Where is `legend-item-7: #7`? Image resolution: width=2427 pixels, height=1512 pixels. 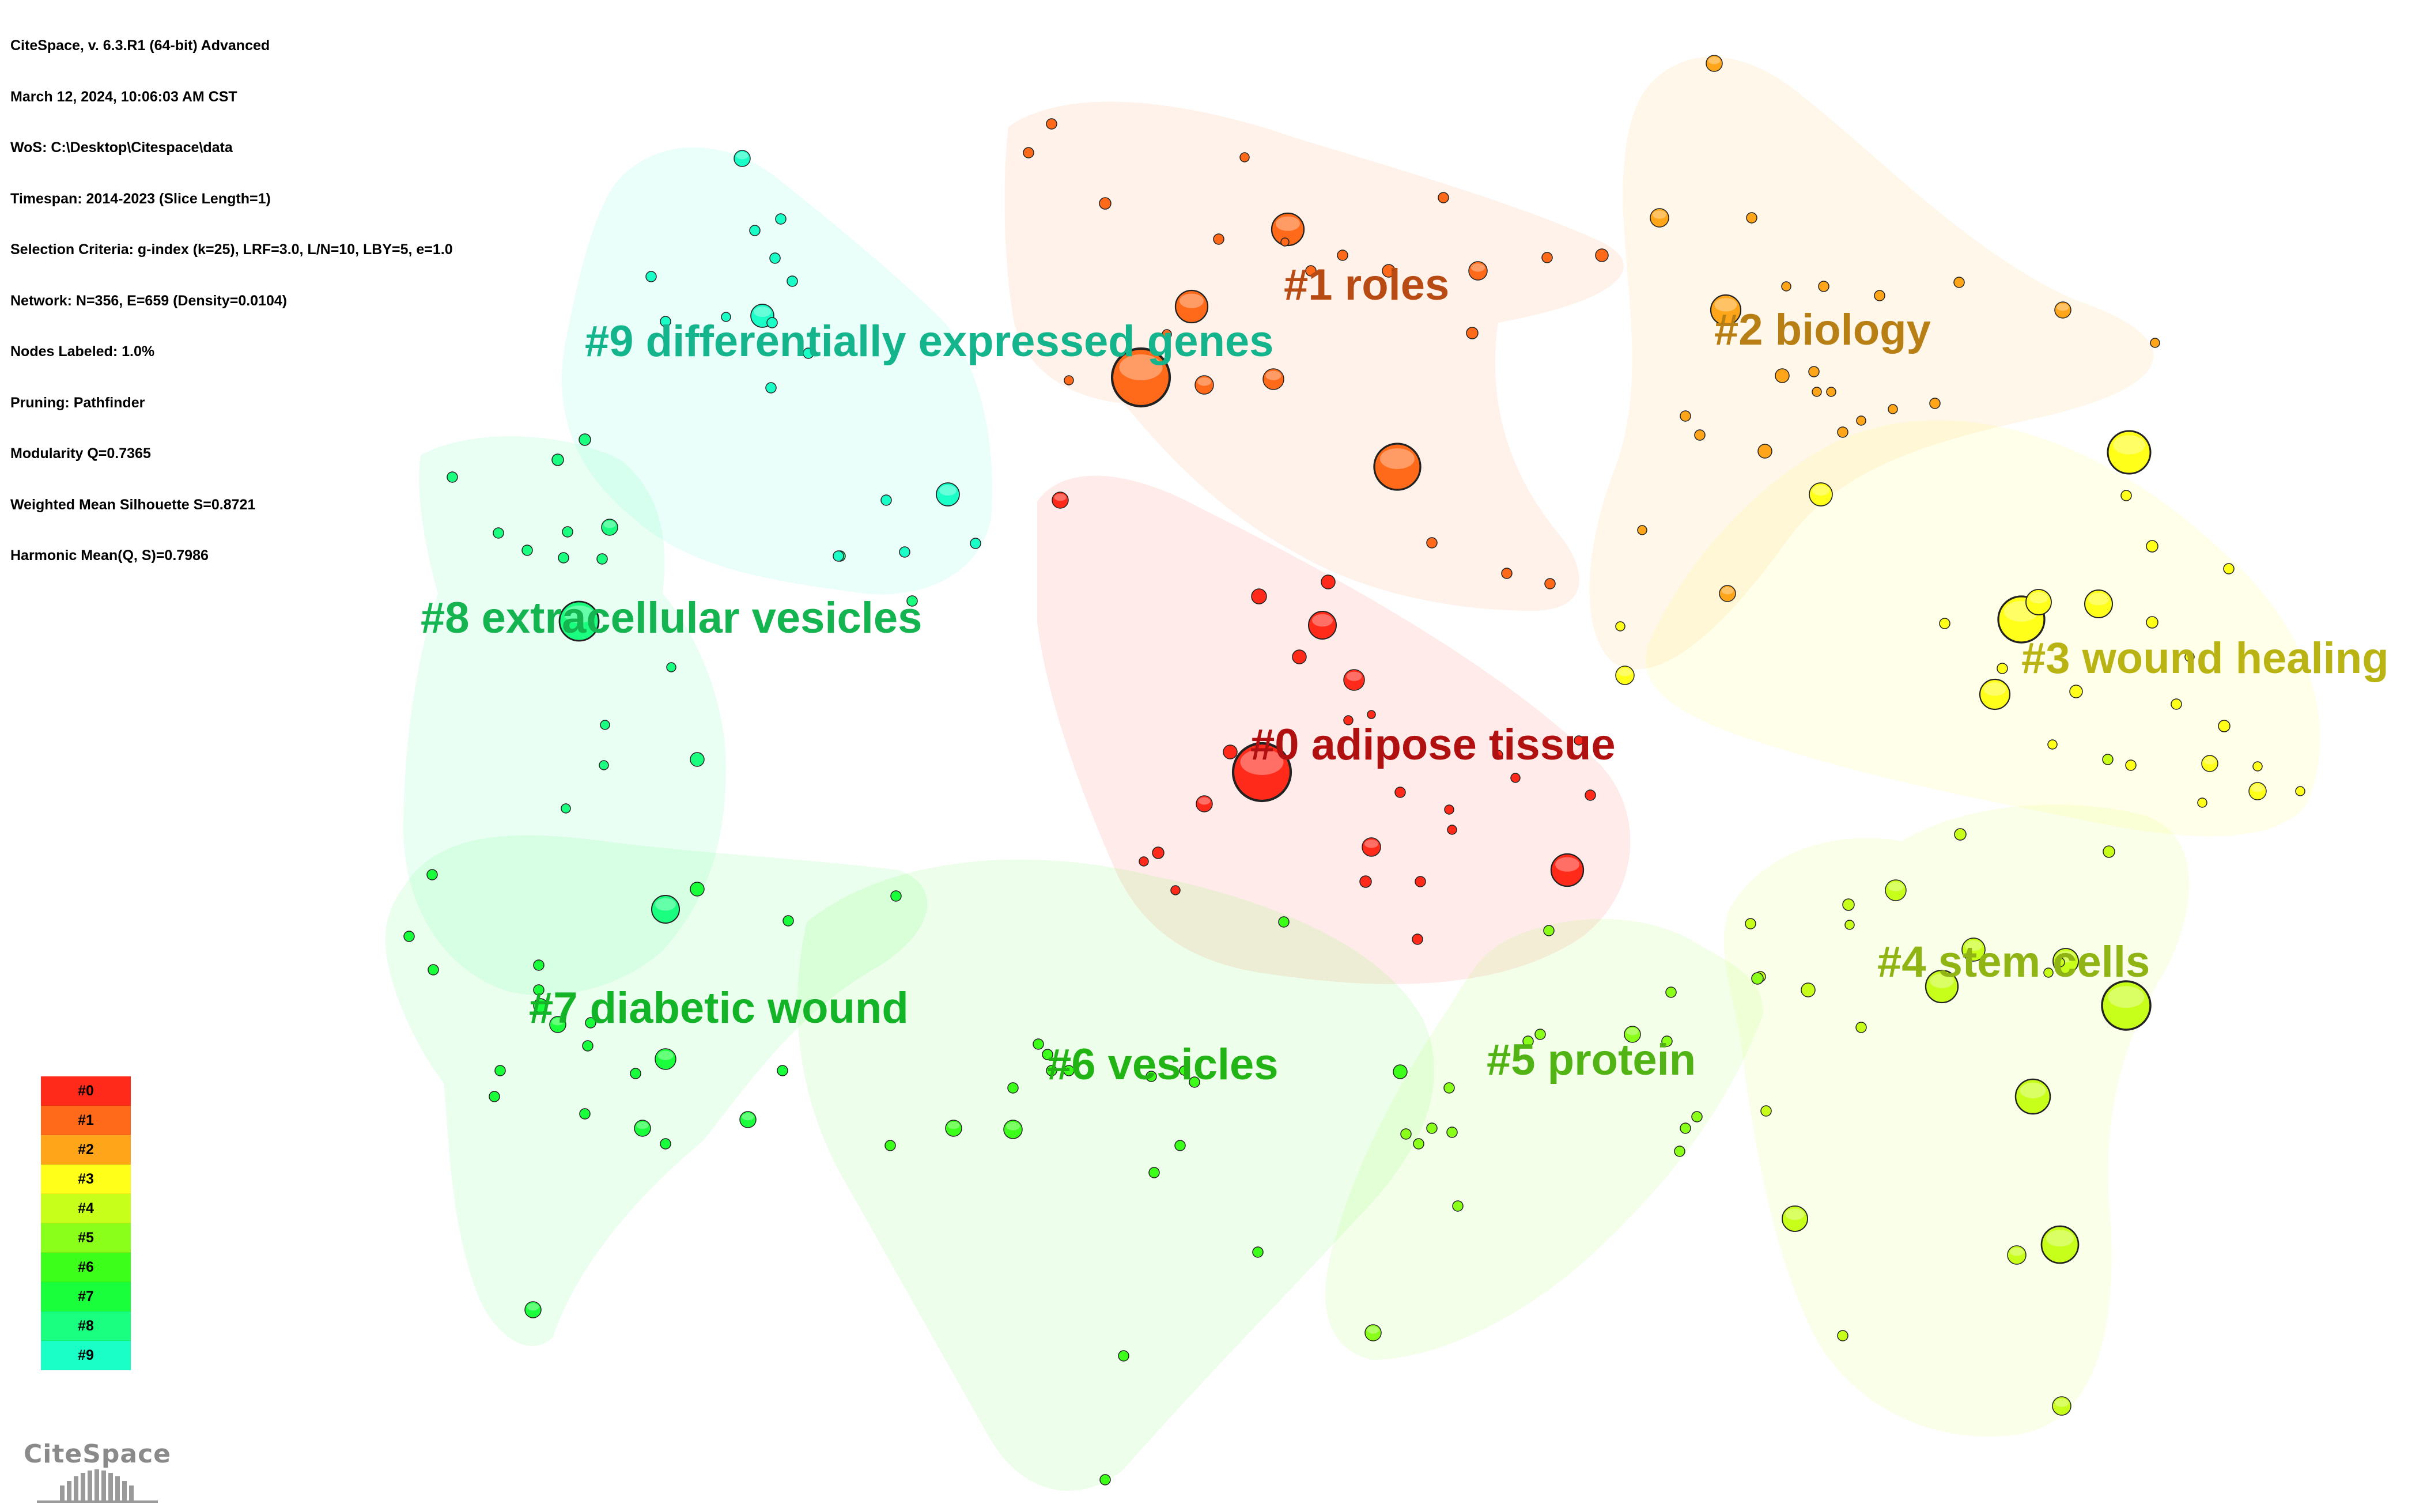 legend-item-7: #7 is located at coordinates (86, 1296).